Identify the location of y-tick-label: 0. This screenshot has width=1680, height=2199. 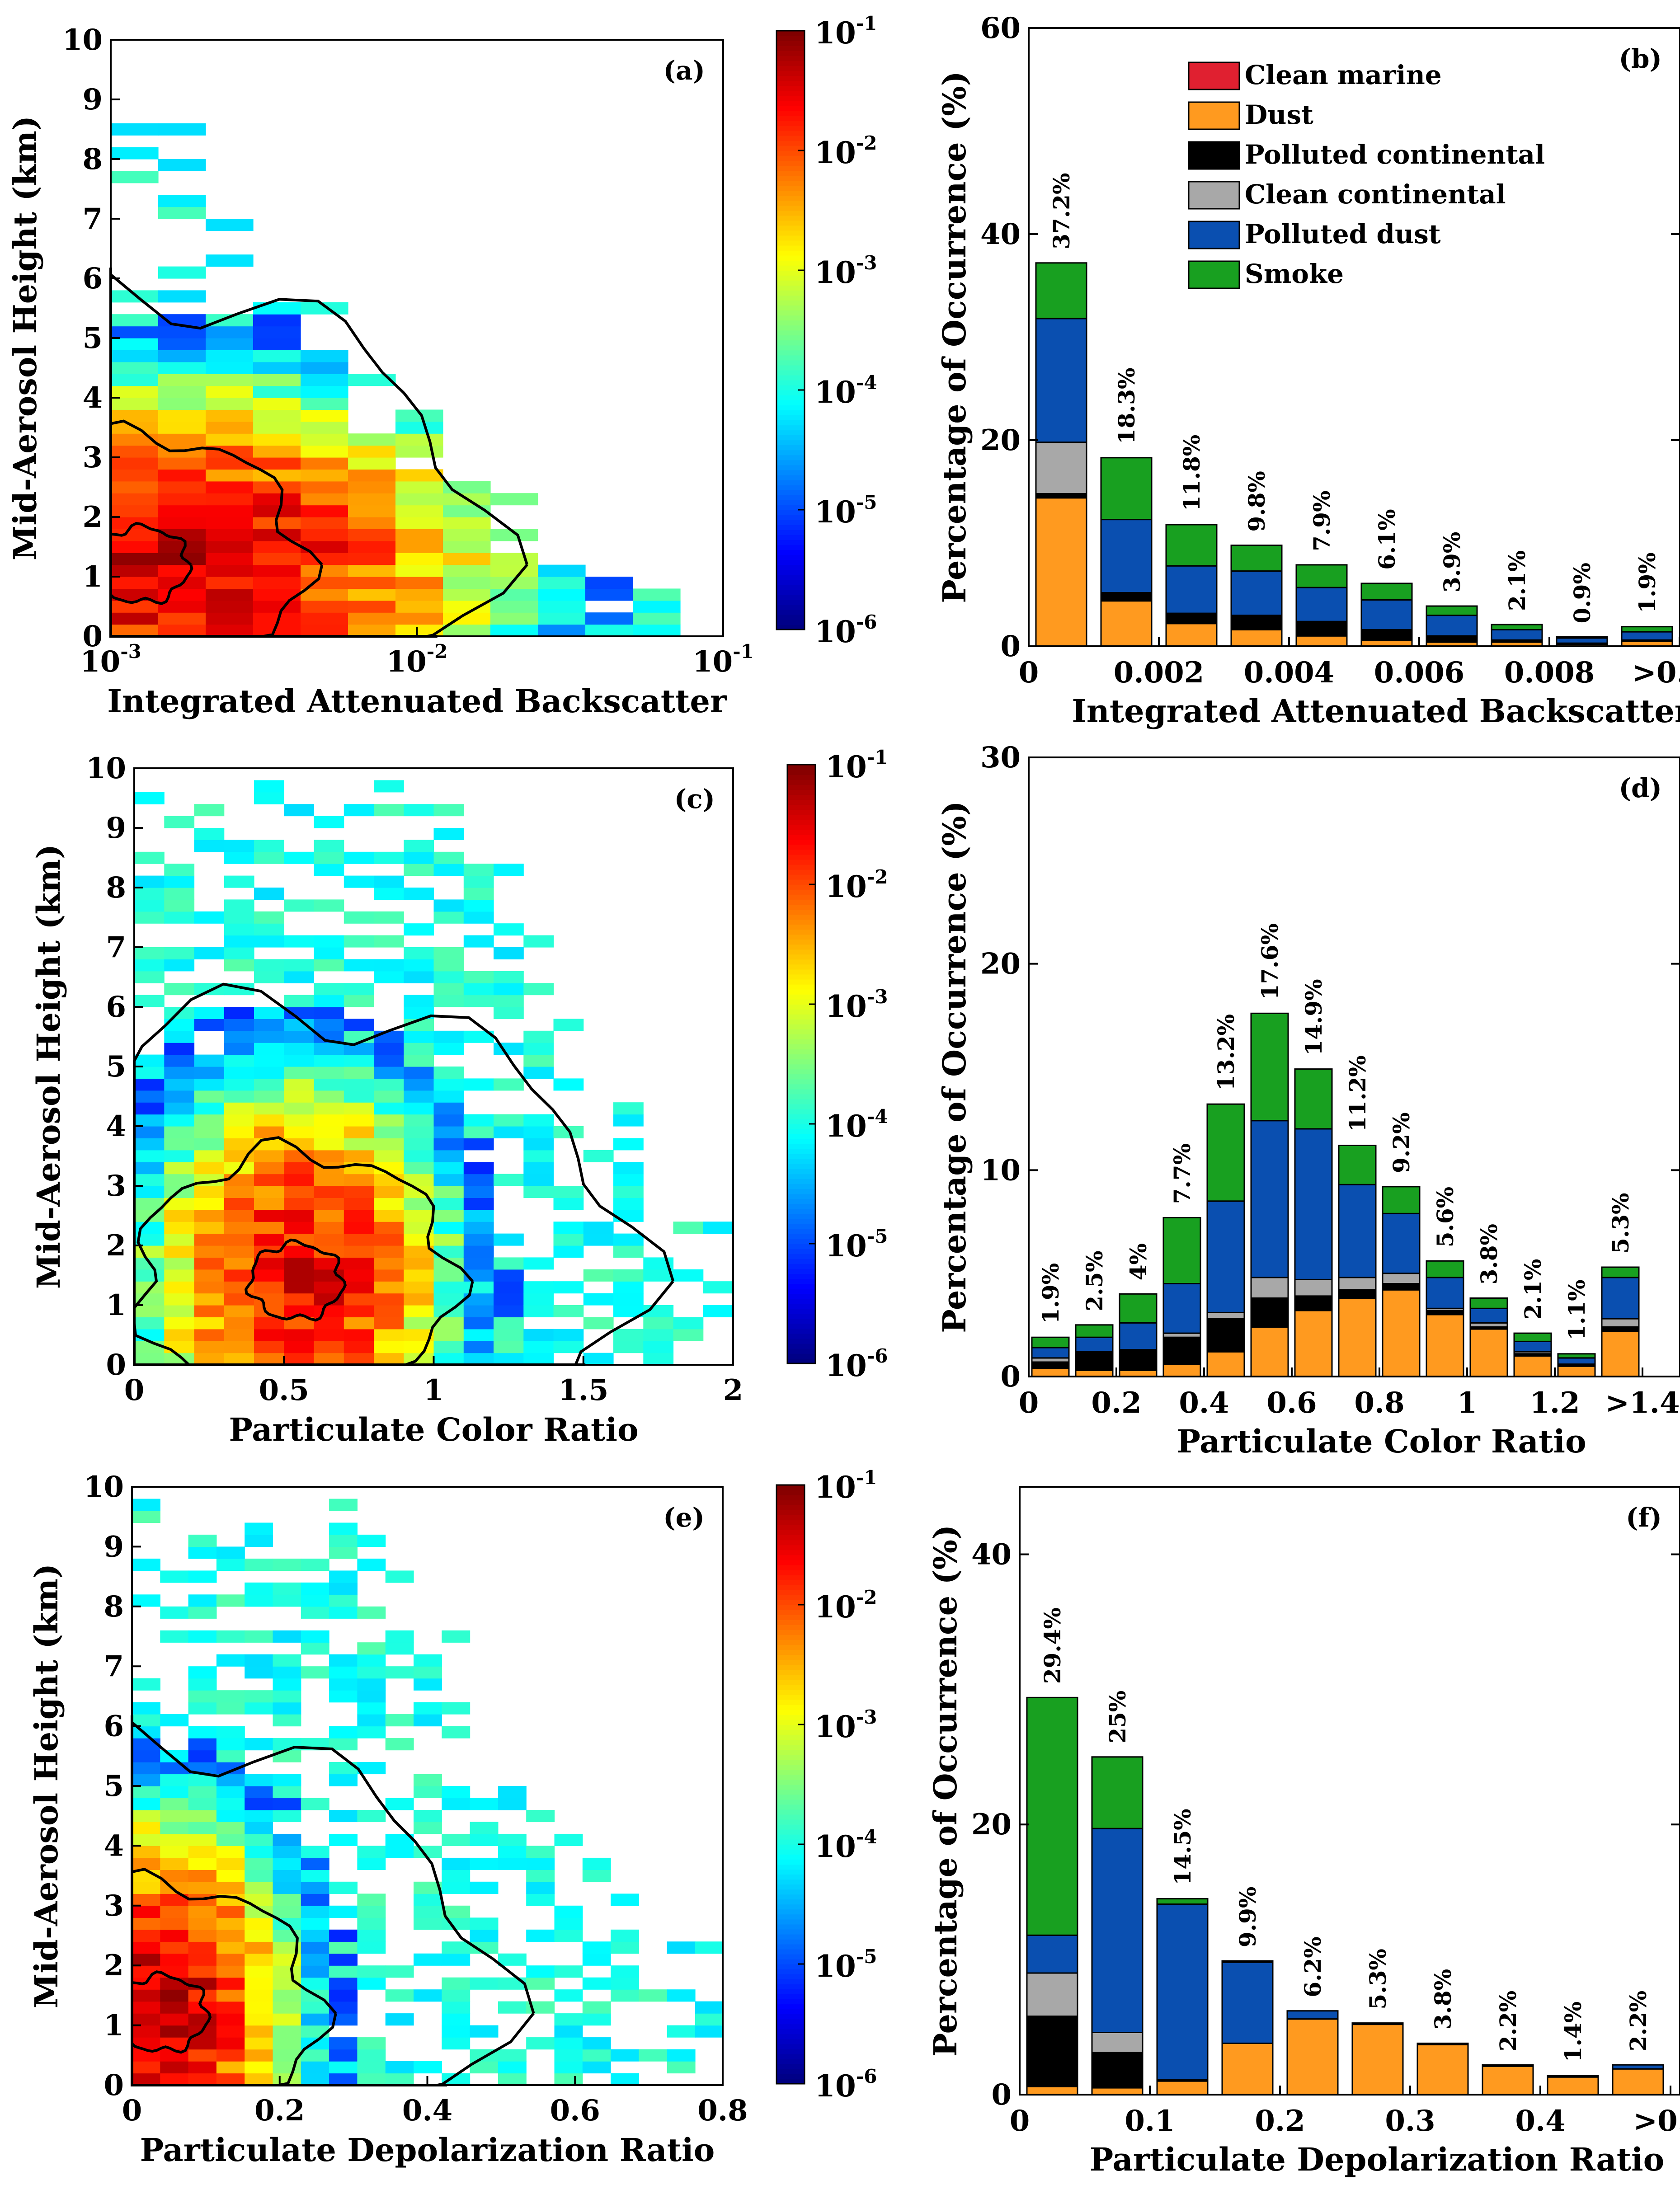
(1001, 2095).